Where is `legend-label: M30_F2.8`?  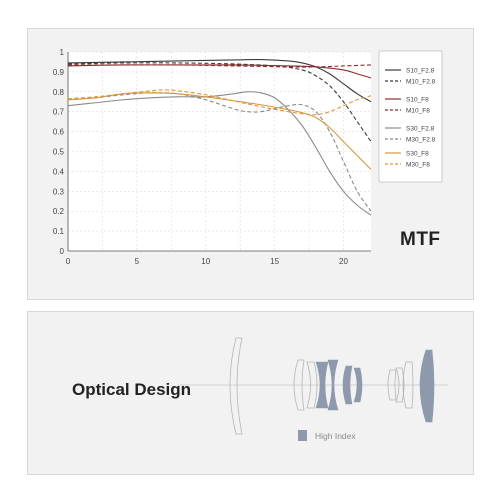
legend-label: M30_F2.8 is located at coordinates (421, 140).